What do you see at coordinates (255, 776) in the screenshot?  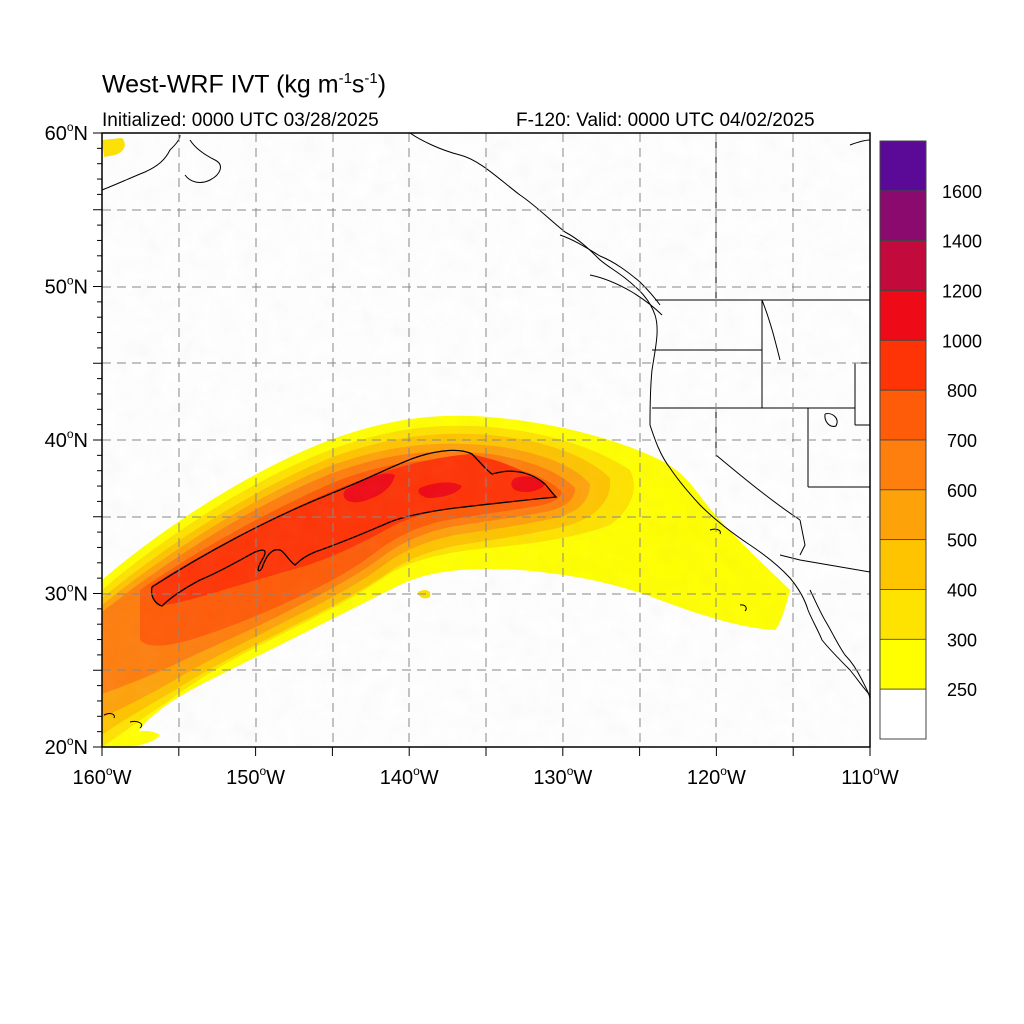 I see `lon-label: 150oW` at bounding box center [255, 776].